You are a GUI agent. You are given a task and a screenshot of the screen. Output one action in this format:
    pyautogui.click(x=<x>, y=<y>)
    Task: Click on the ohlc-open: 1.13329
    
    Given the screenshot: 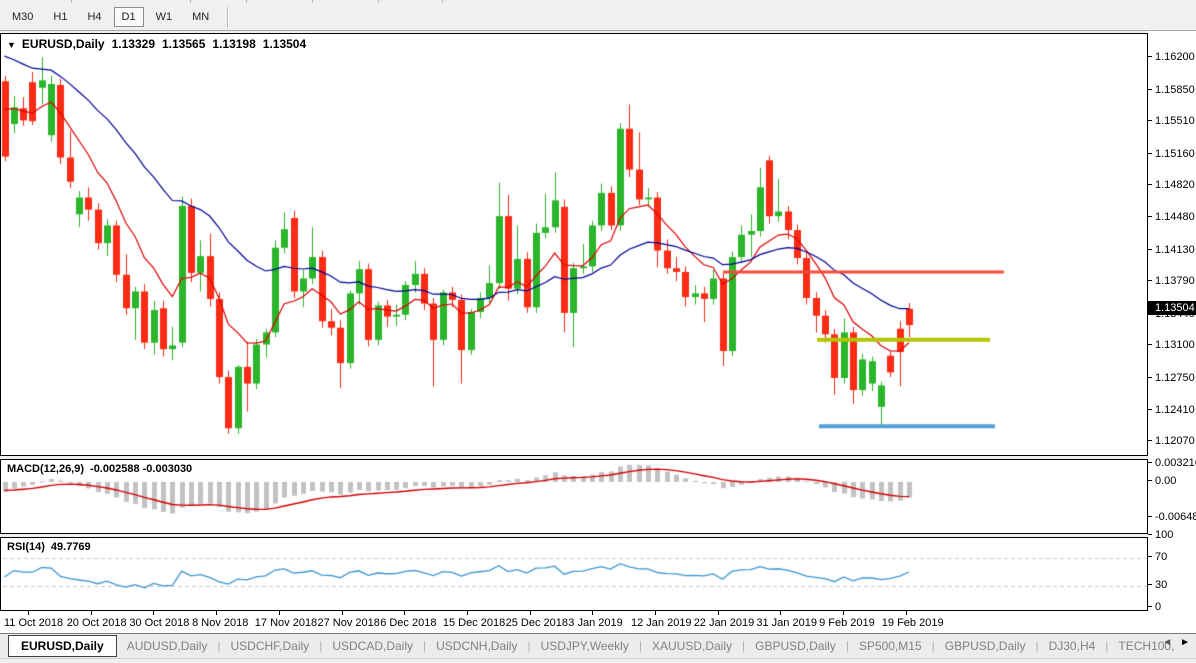 What is the action you would take?
    pyautogui.click(x=133, y=44)
    